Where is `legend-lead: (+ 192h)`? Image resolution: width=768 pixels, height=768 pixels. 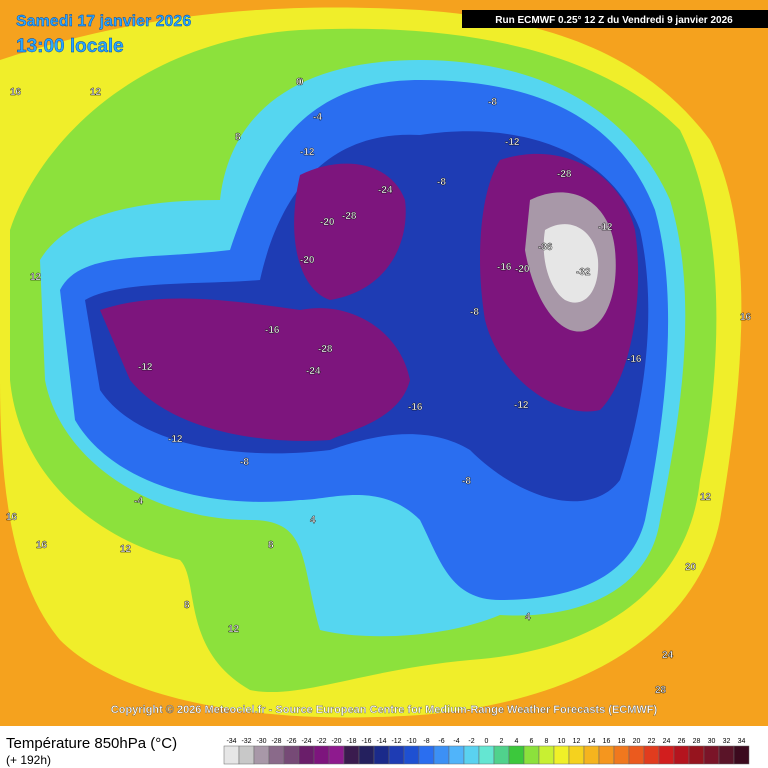 legend-lead: (+ 192h) is located at coordinates (28, 760).